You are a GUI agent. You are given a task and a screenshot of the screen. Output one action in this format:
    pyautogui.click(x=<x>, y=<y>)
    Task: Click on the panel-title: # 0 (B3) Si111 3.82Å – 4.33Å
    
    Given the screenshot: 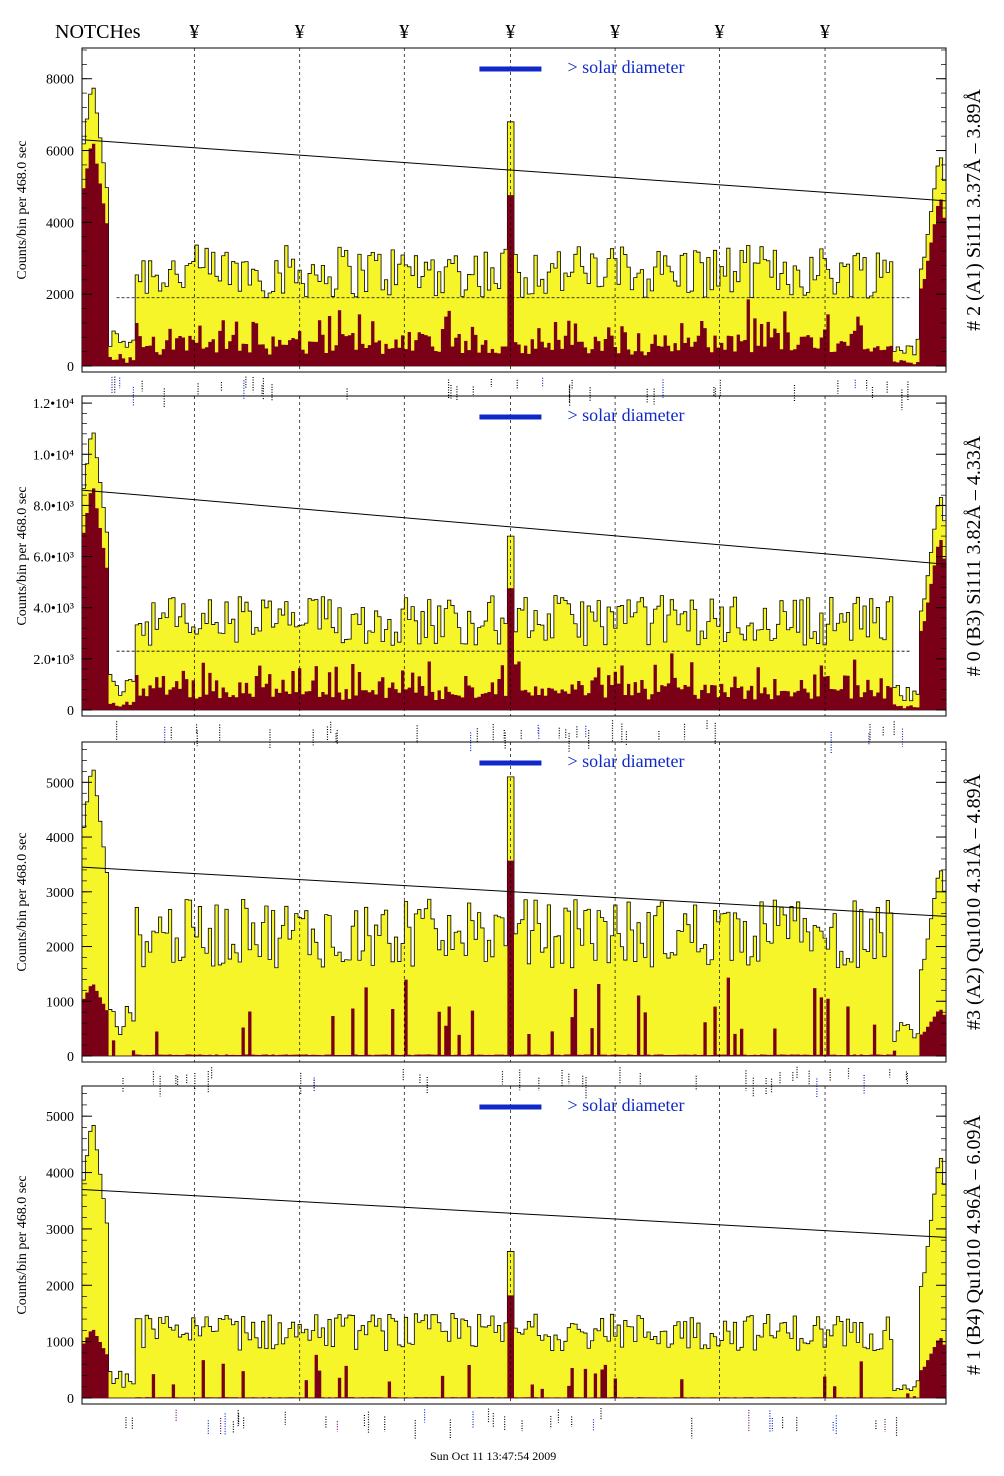 What is the action you would take?
    pyautogui.click(x=974, y=555)
    